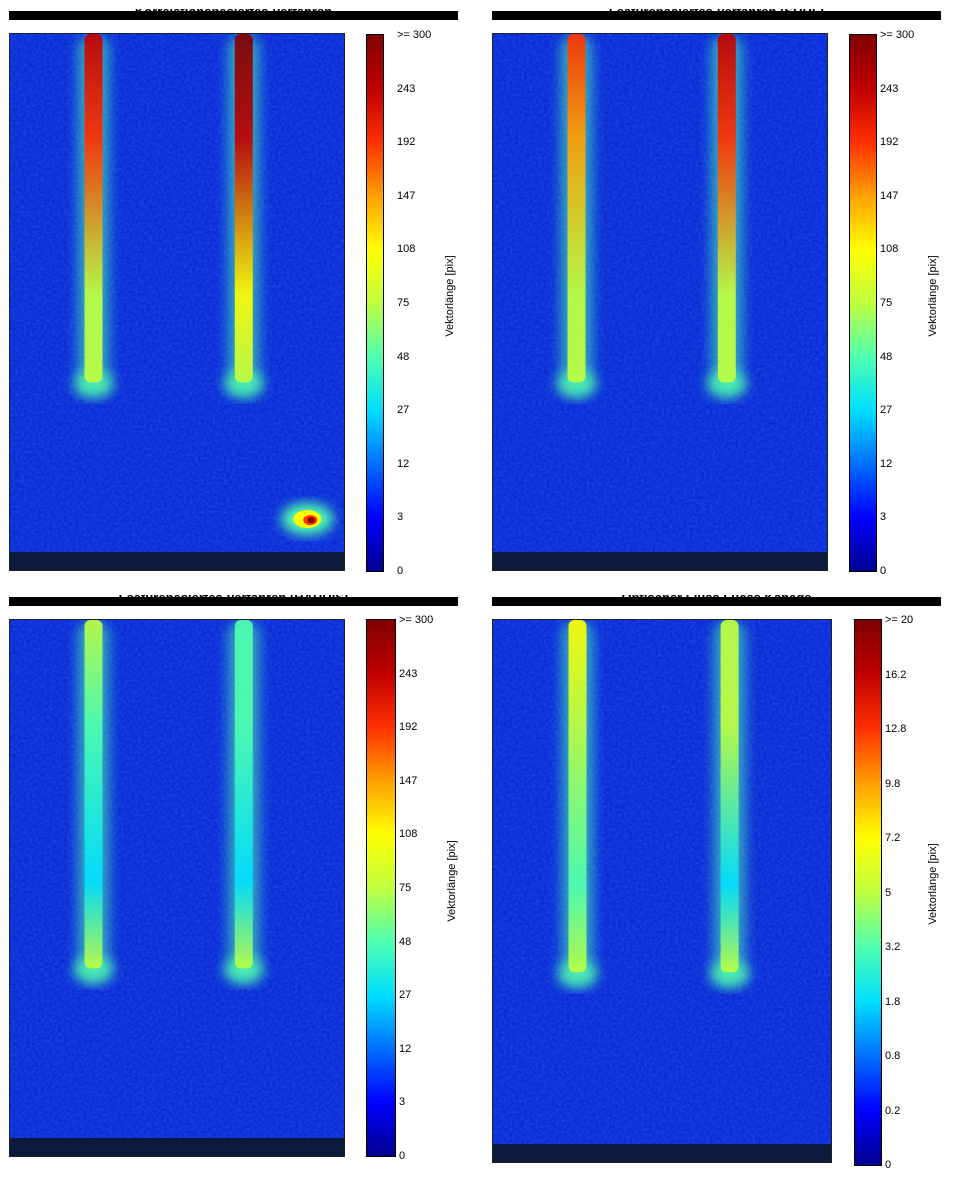 This screenshot has height=1188, width=960. I want to click on chart-title: Korrelationsbasiertes Verfahren, so click(233, 14).